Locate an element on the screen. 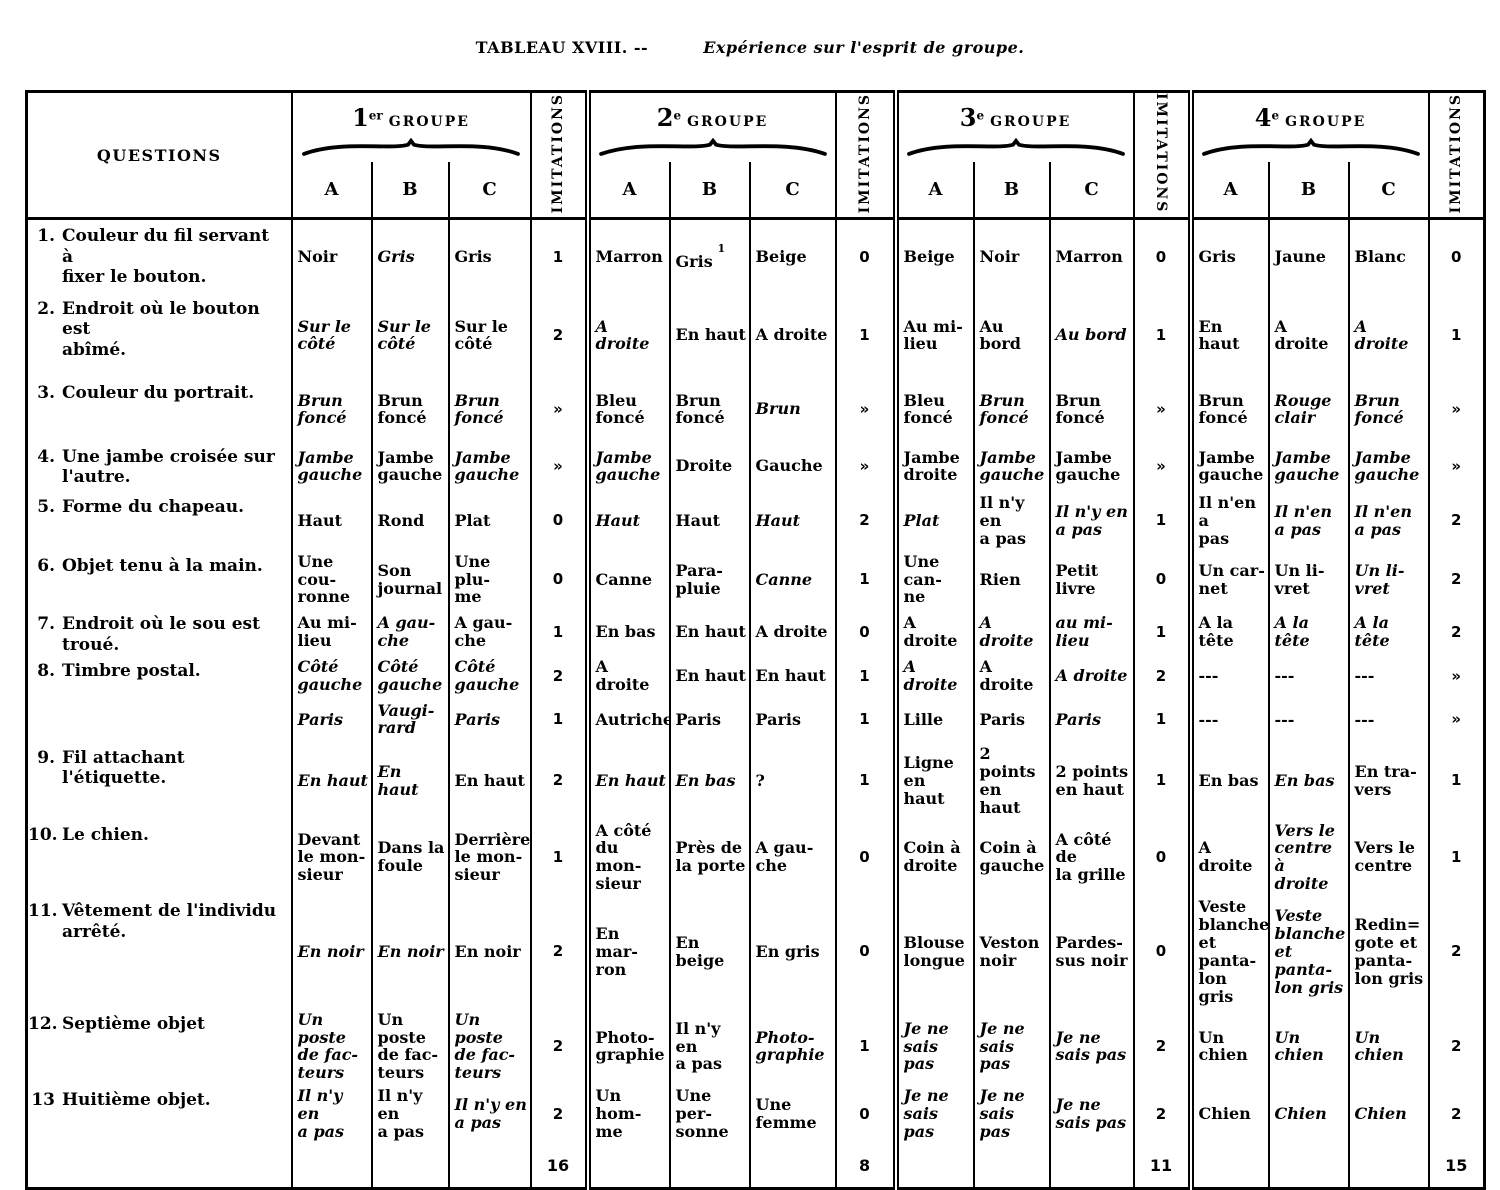 Image resolution: width=1500 pixels, height=1190 pixels. answer-text: Blanc is located at coordinates (1380, 257).